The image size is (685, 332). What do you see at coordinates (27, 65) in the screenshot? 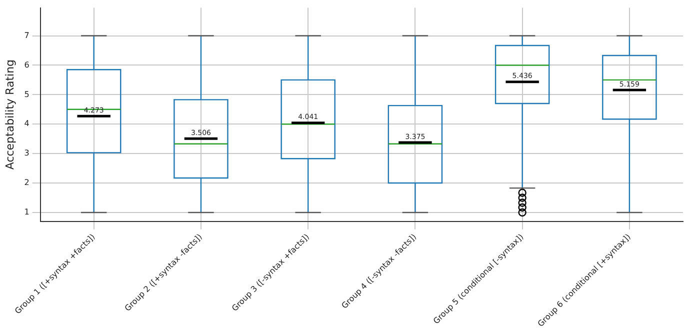
I see `y-tick-label: 6` at bounding box center [27, 65].